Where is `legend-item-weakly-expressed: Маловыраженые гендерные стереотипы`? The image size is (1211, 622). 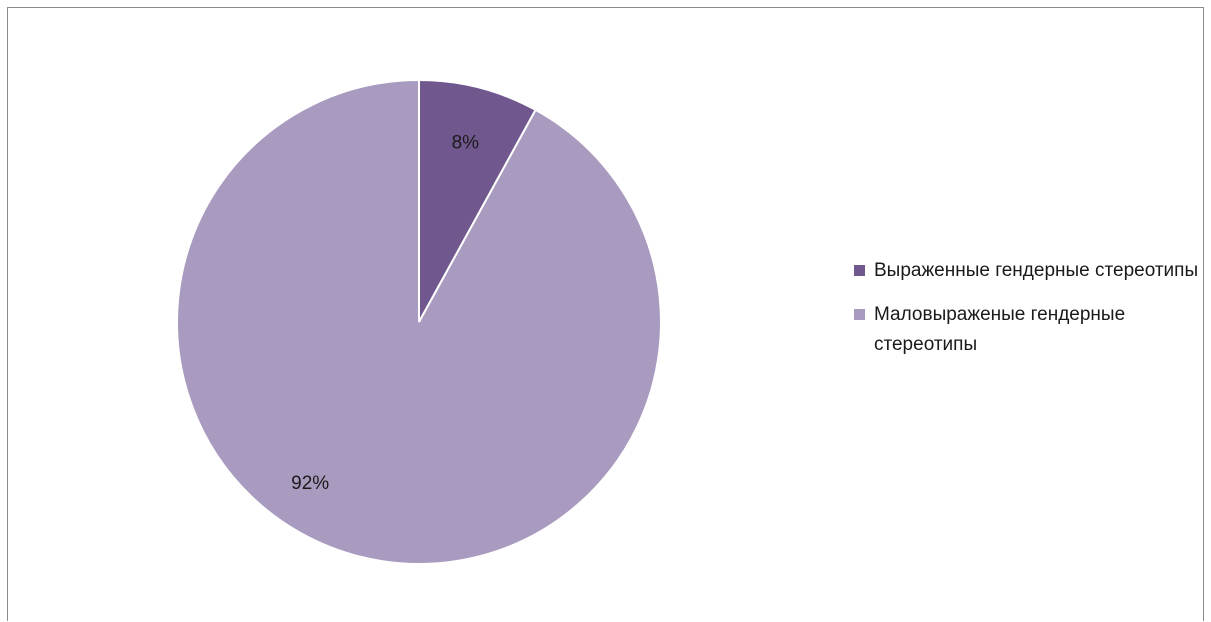
legend-item-weakly-expressed: Маловыраженые гендерные стереотипы is located at coordinates (1026, 330).